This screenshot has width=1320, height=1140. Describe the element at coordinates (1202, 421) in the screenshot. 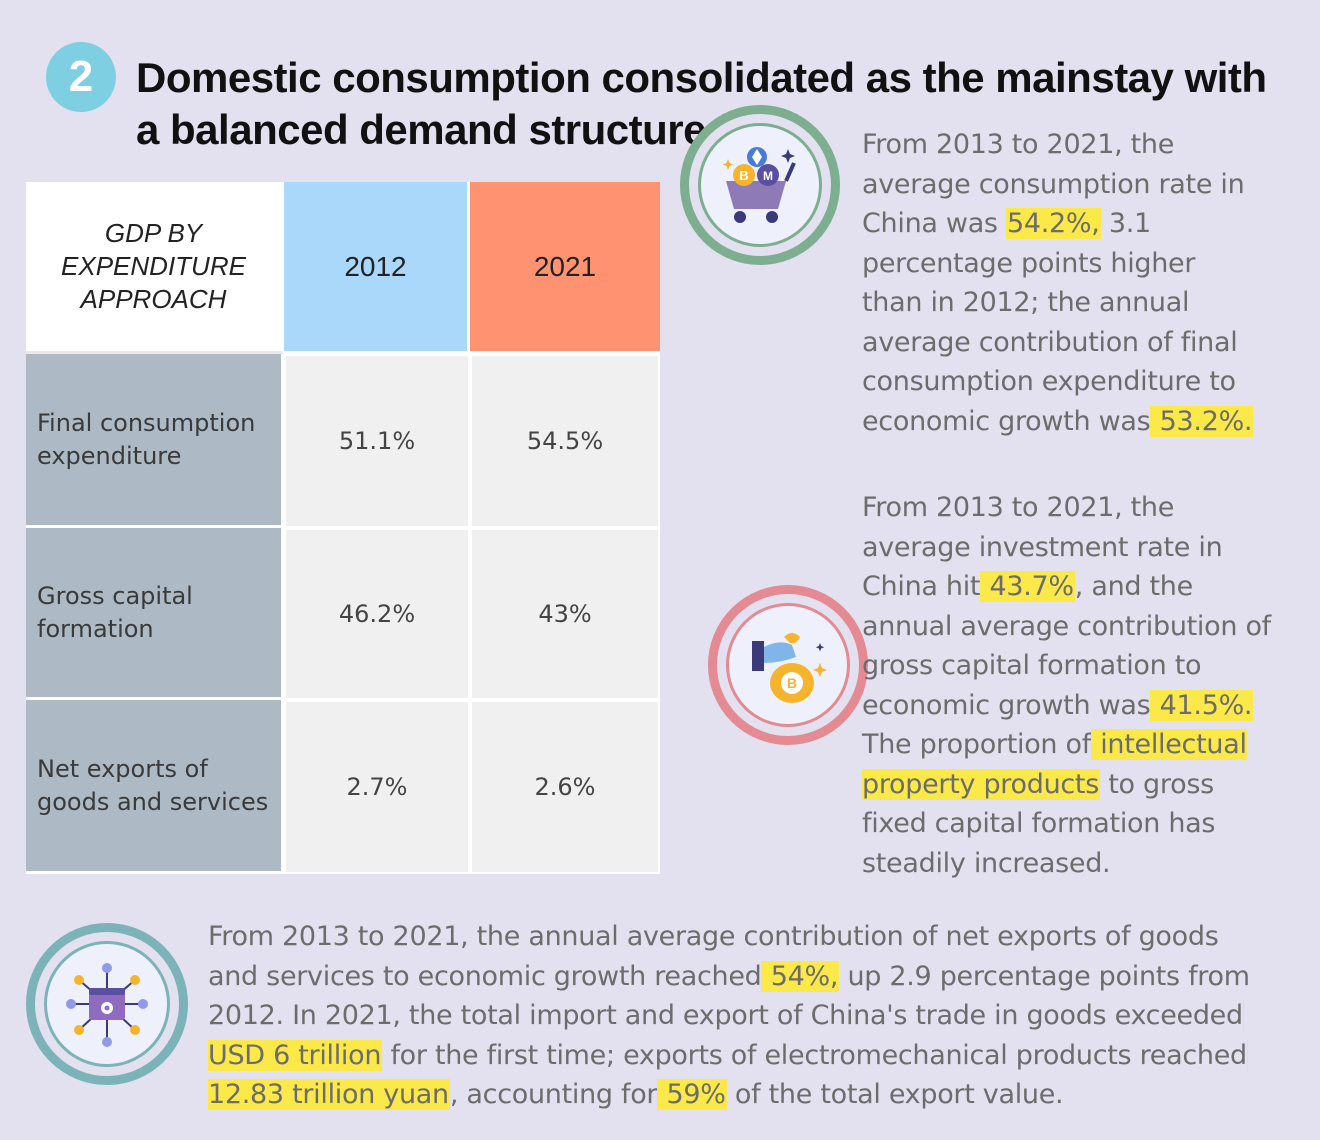

I see `highlight: 53.2%.` at that location.